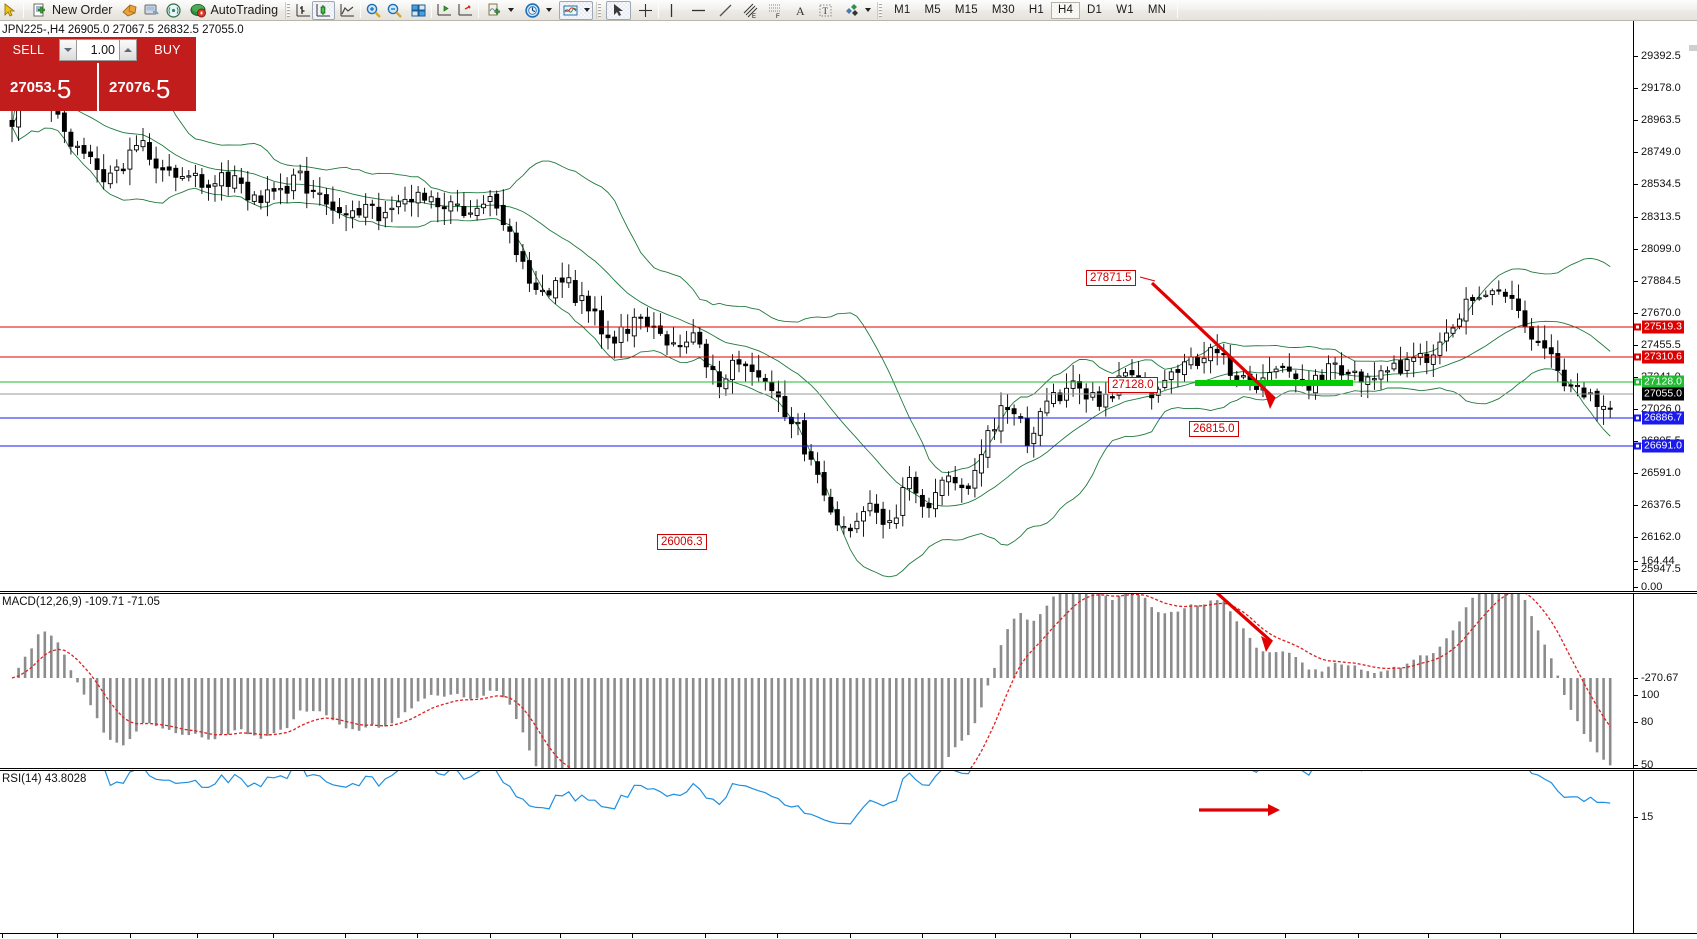 This screenshot has height=939, width=1697. I want to click on arrow-tool-icon, so click(10, 10).